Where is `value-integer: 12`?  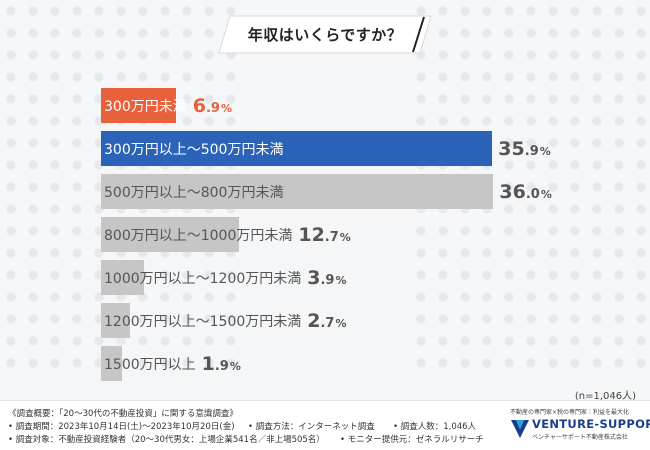
value-integer: 12 is located at coordinates (311, 234).